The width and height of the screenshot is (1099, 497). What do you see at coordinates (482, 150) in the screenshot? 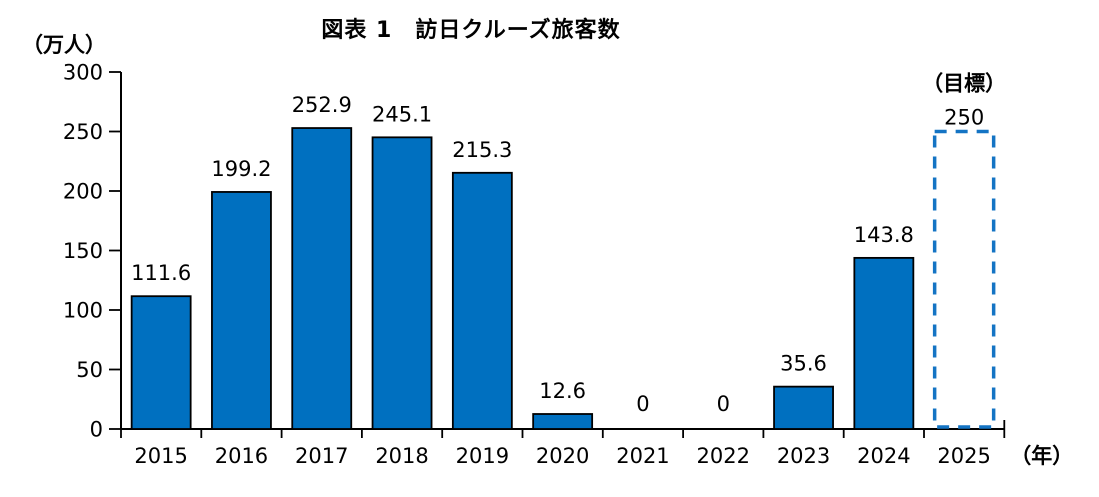
I see `bar-value-label: 215.3` at bounding box center [482, 150].